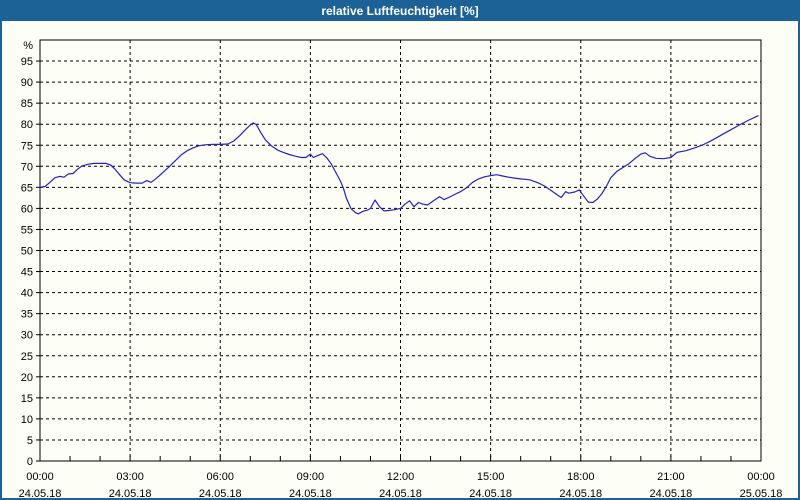 This screenshot has height=500, width=800. Describe the element at coordinates (220, 477) in the screenshot. I see `svg-text: 06:00` at that location.